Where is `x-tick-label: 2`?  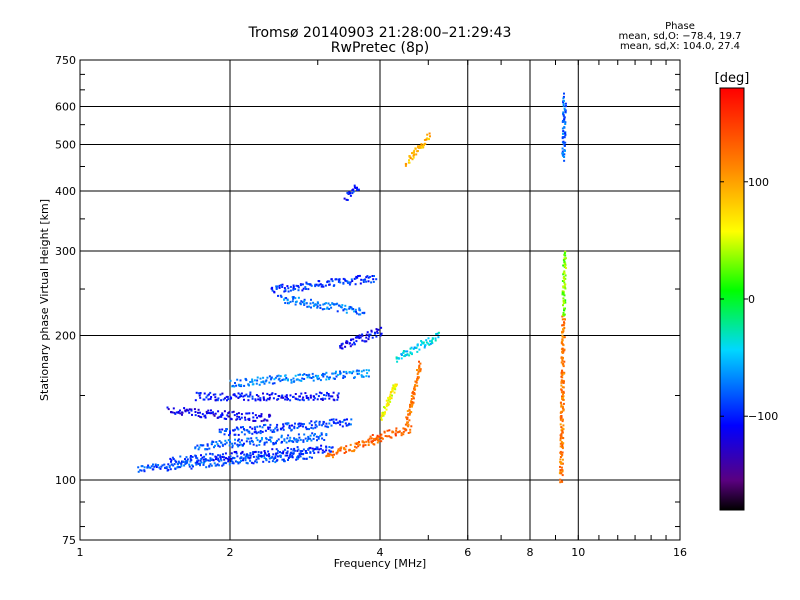
x-tick-label: 2 is located at coordinates (230, 552).